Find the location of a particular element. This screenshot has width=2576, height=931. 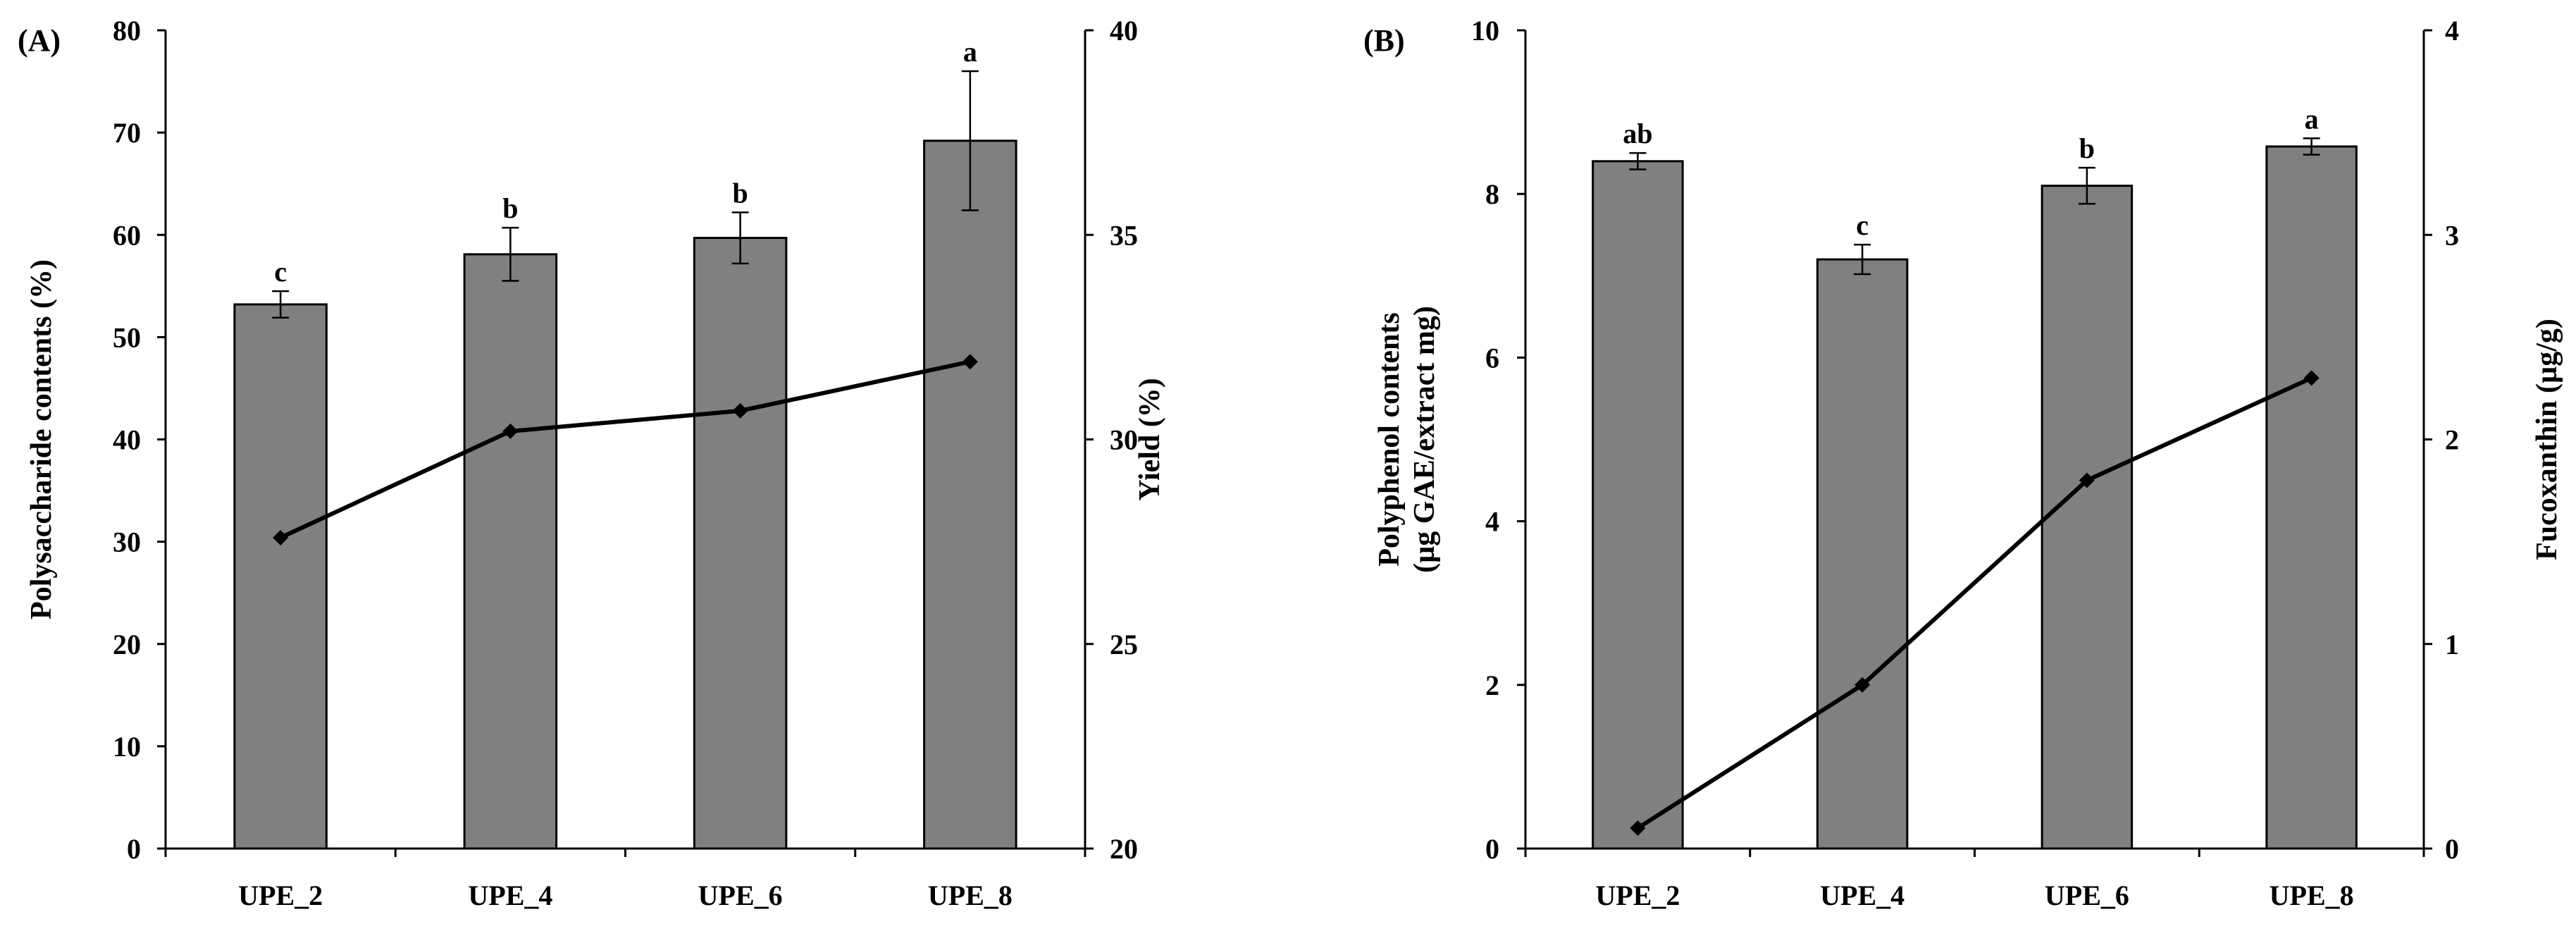

left-y-tick-label: 80 is located at coordinates (127, 31).